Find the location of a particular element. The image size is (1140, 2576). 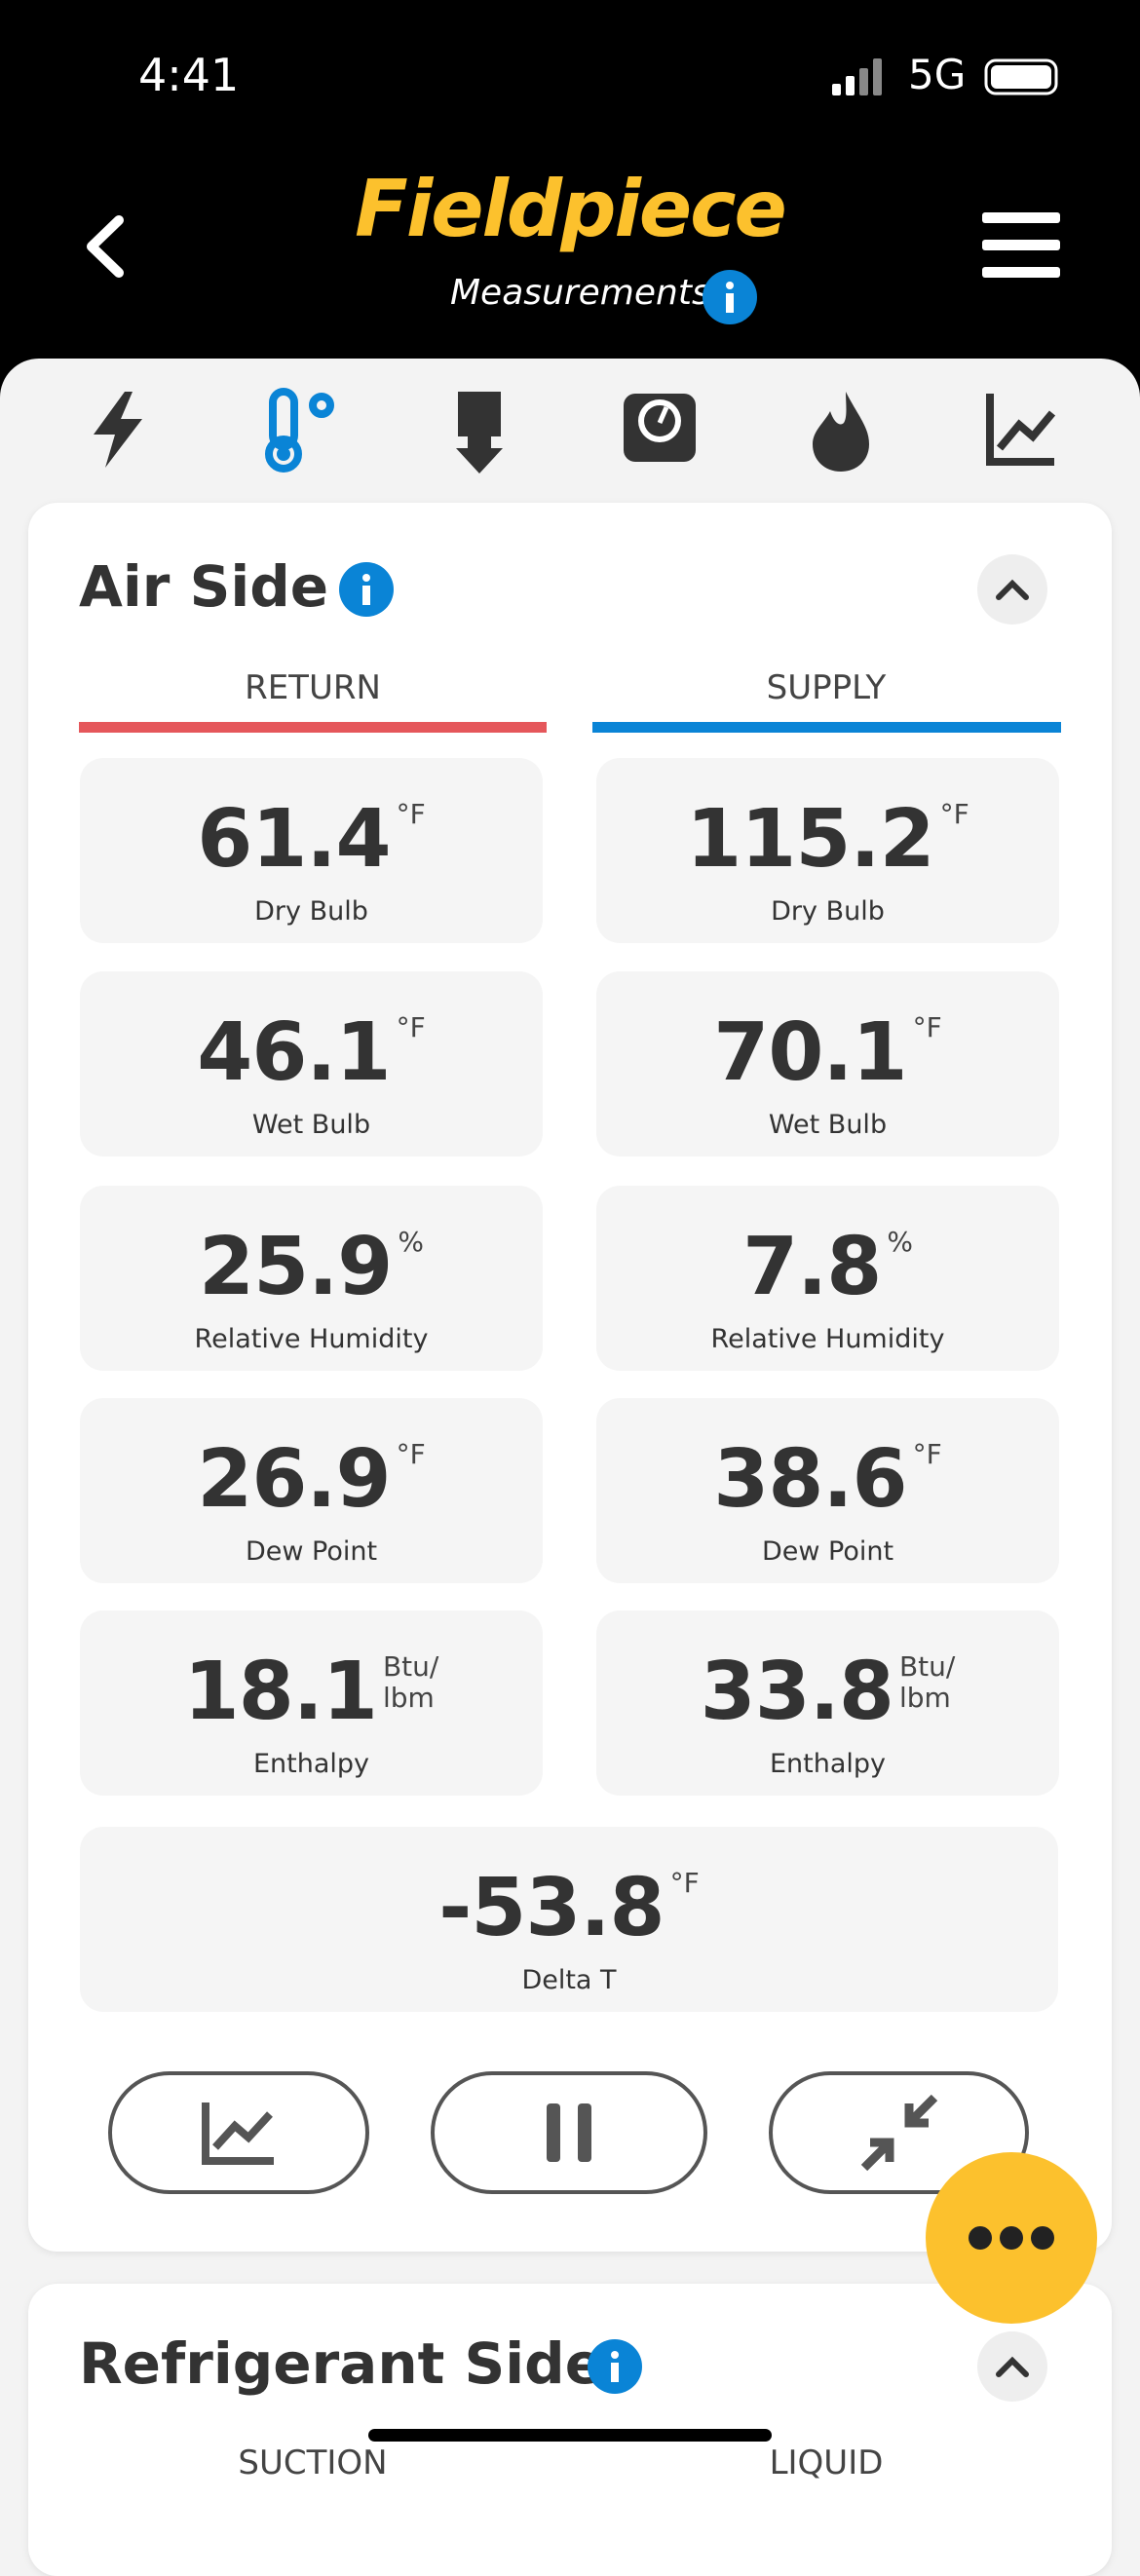

measurement-cell: 7.8% Relative Humidity is located at coordinates (827, 1278).